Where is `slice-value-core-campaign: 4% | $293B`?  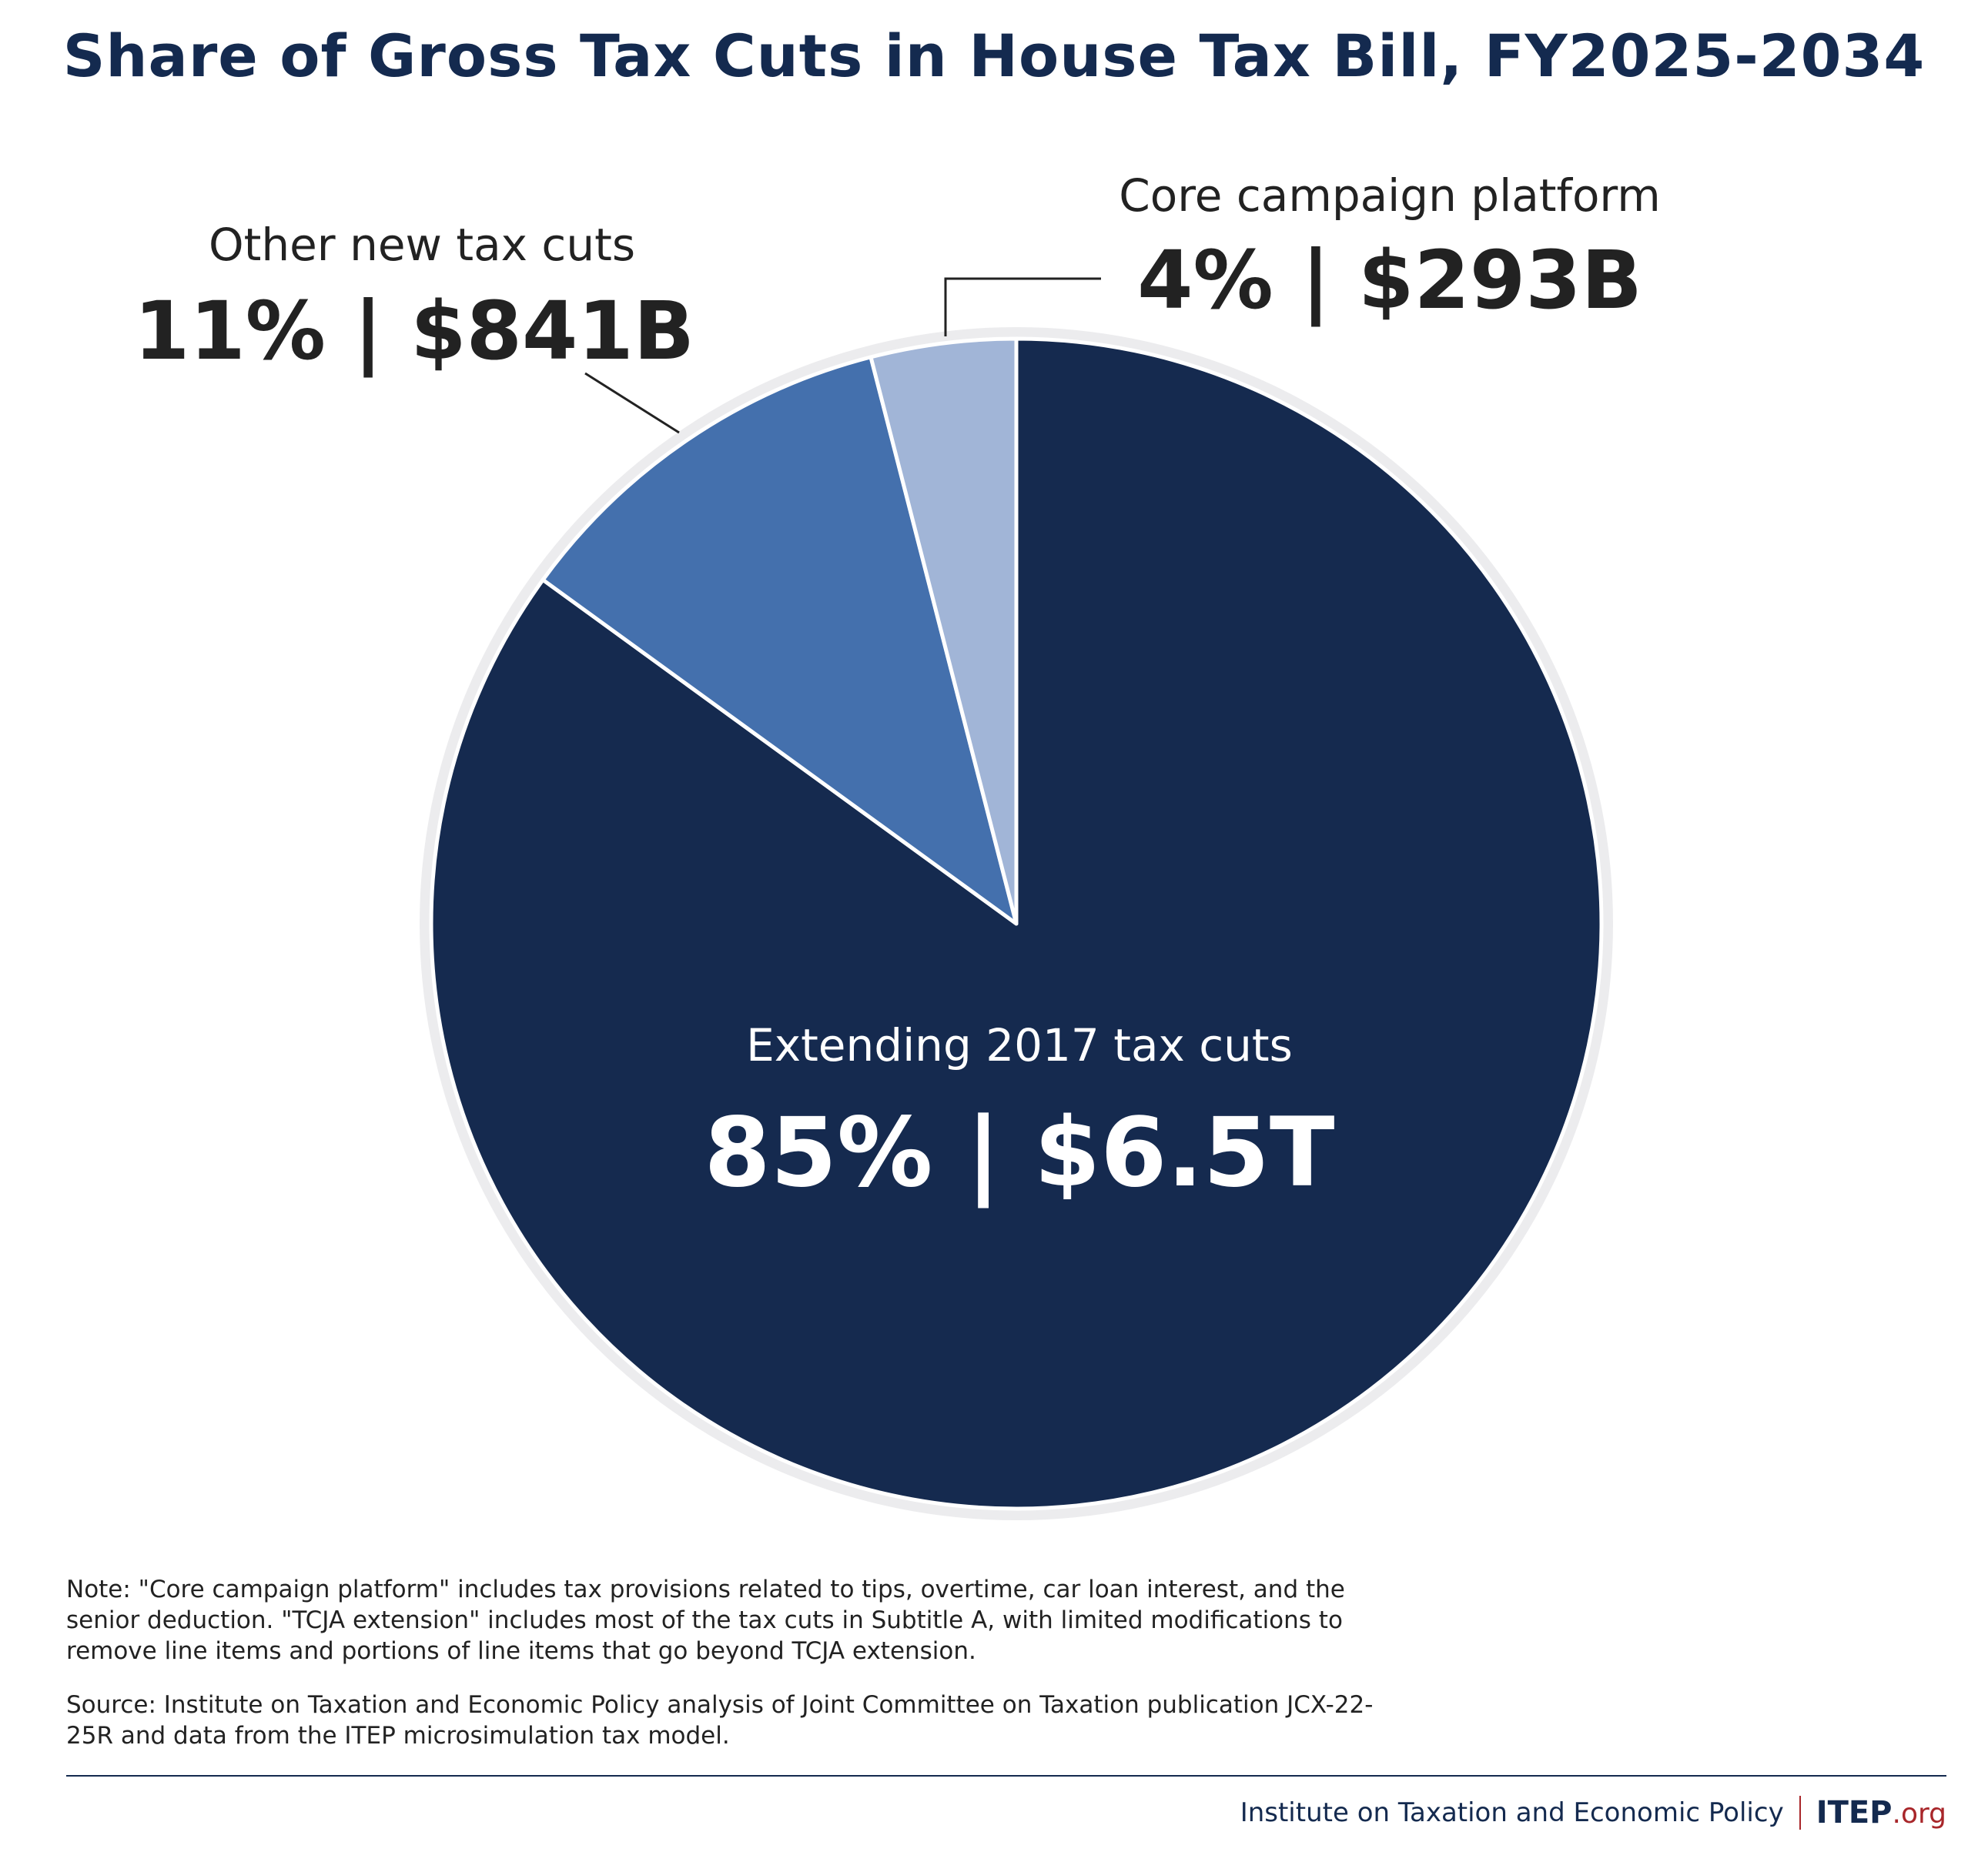 slice-value-core-campaign: 4% | $293B is located at coordinates (1389, 280).